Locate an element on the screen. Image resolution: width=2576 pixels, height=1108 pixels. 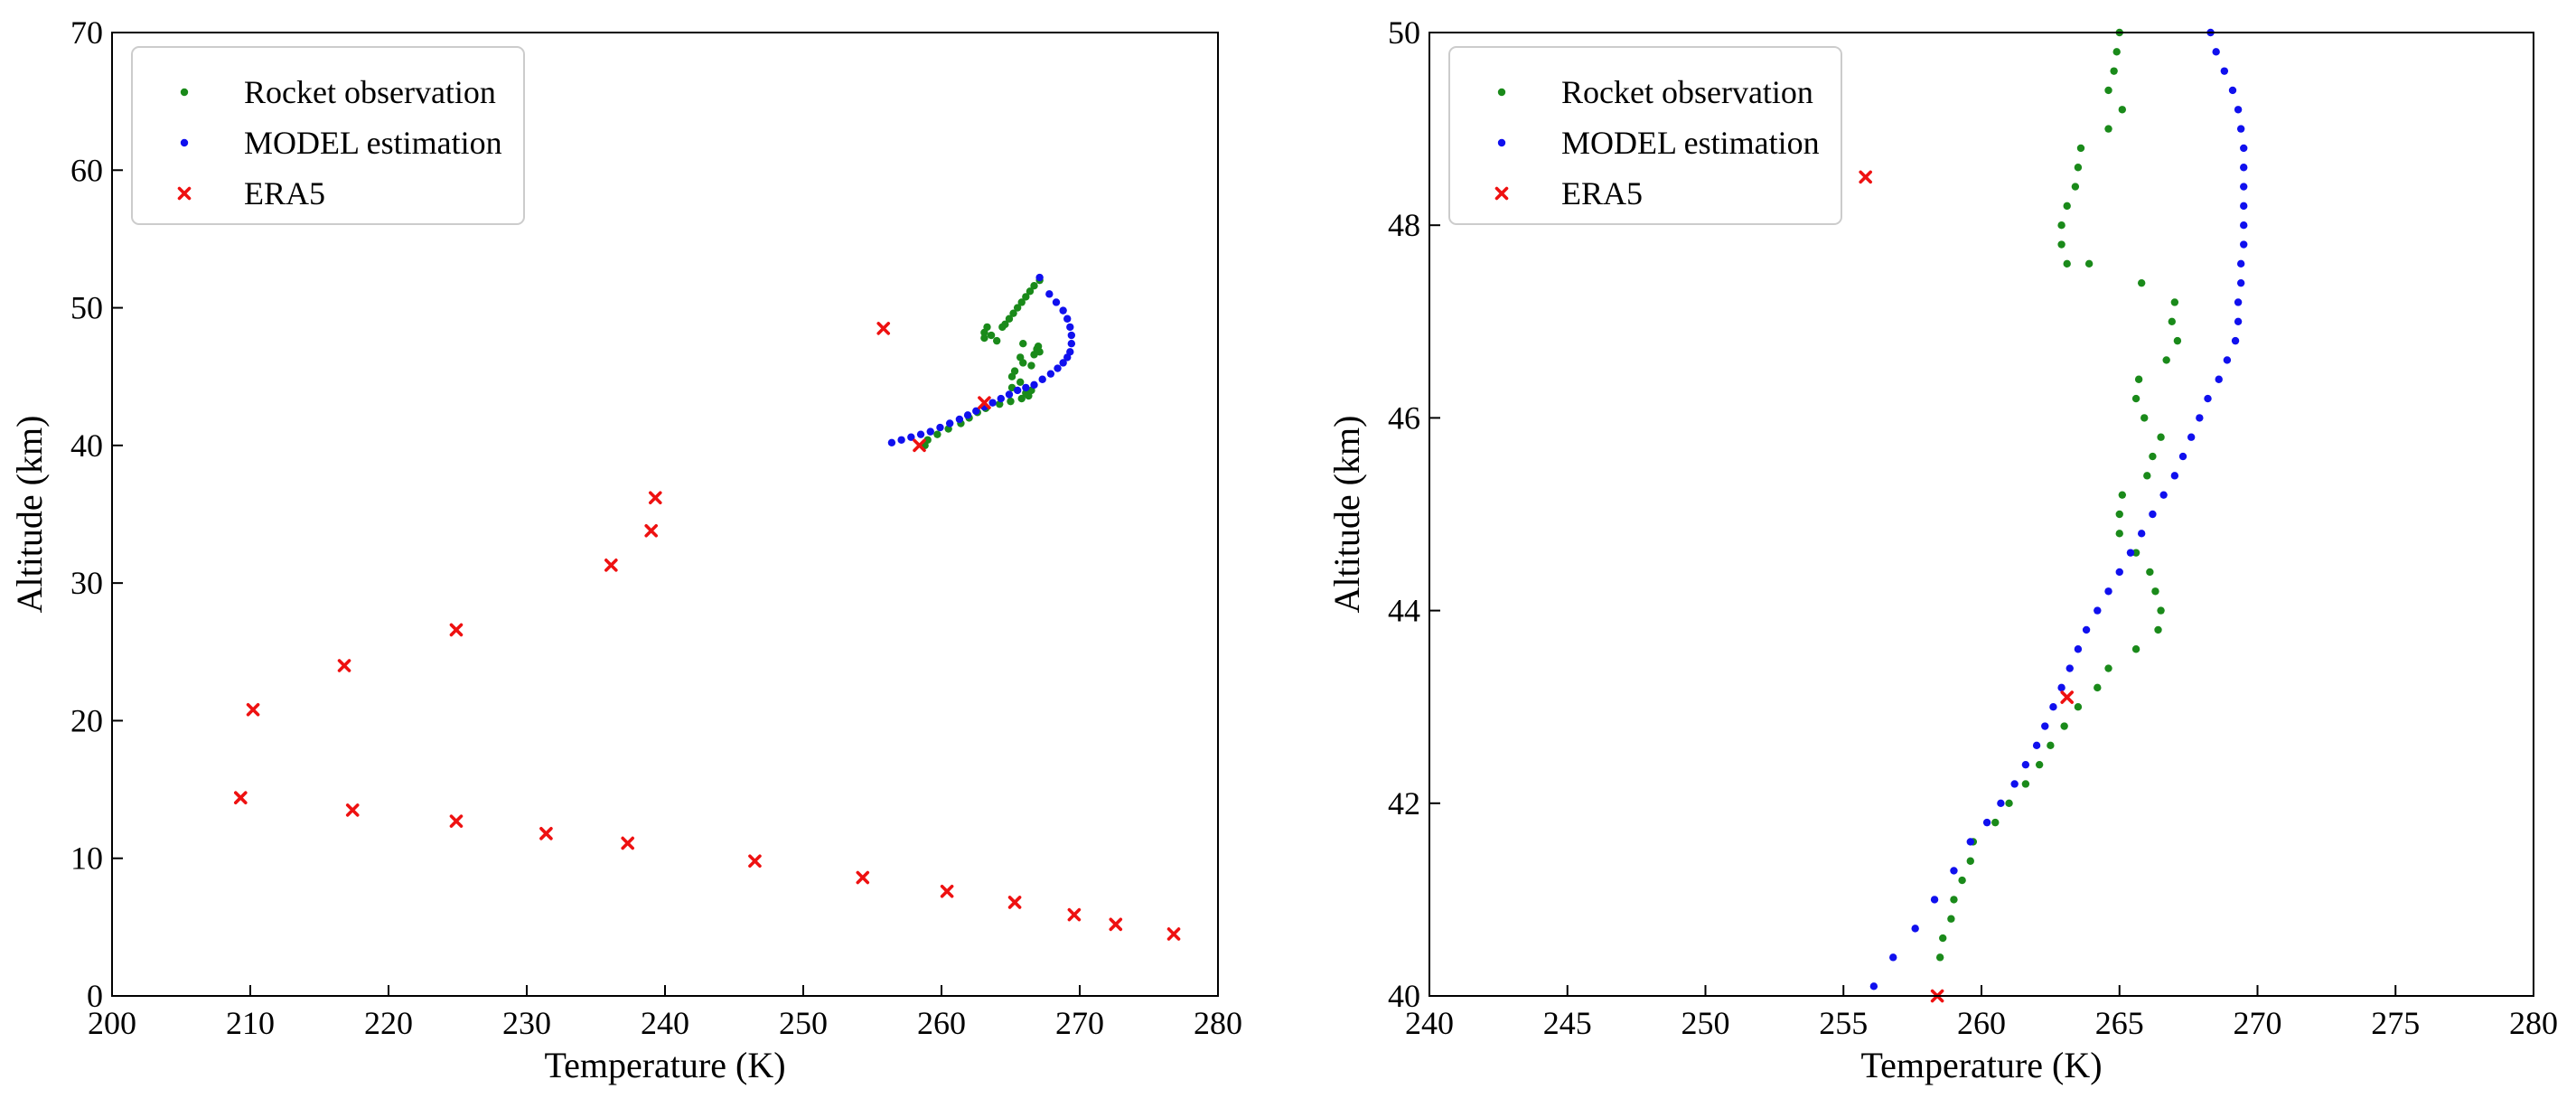
left-x-tick-label: 230 is located at coordinates (526, 1023).